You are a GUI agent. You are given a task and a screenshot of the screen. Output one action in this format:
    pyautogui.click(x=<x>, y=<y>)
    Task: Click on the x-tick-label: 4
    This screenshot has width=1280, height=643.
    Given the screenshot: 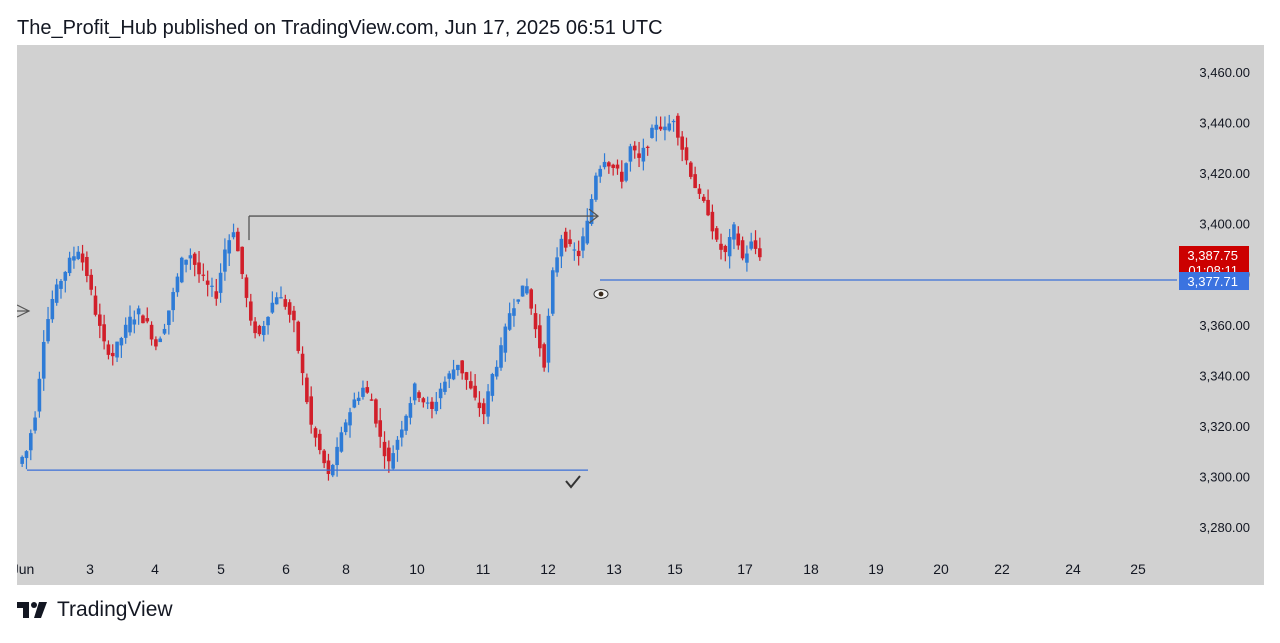 What is the action you would take?
    pyautogui.click(x=155, y=569)
    